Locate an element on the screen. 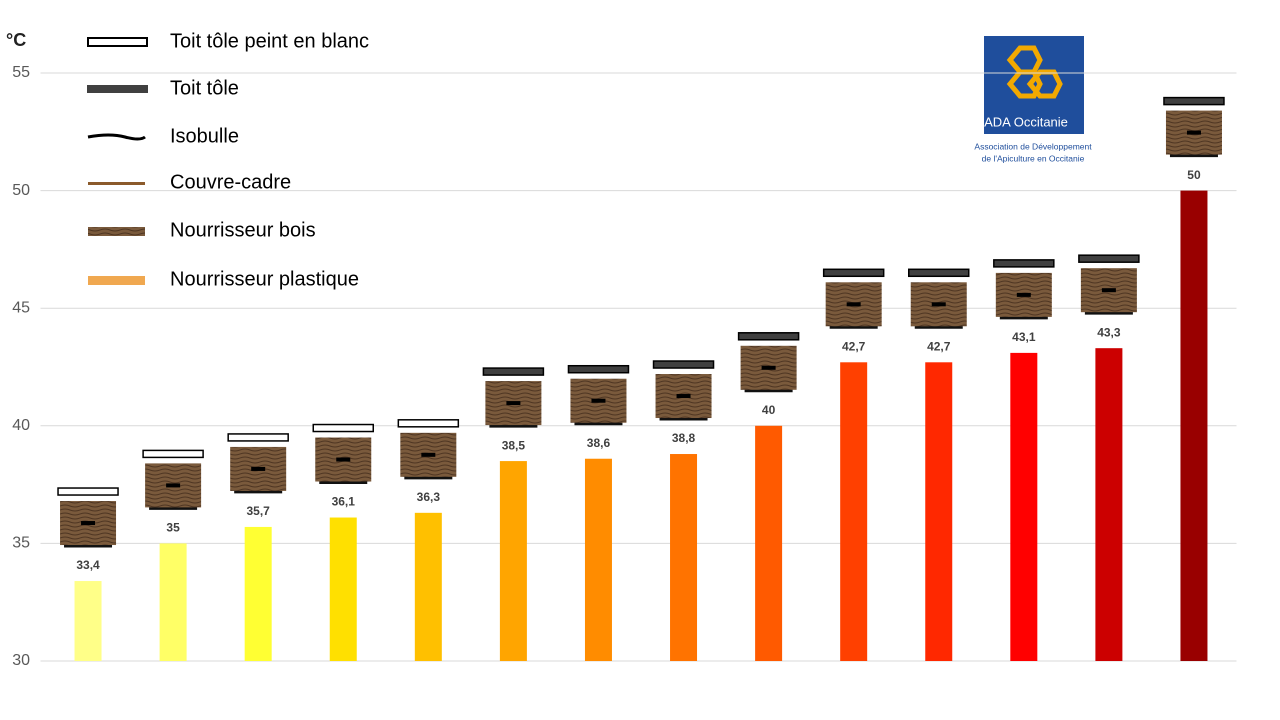 The width and height of the screenshot is (1280, 720). legend-label: Nourrisseur bois is located at coordinates (243, 230).